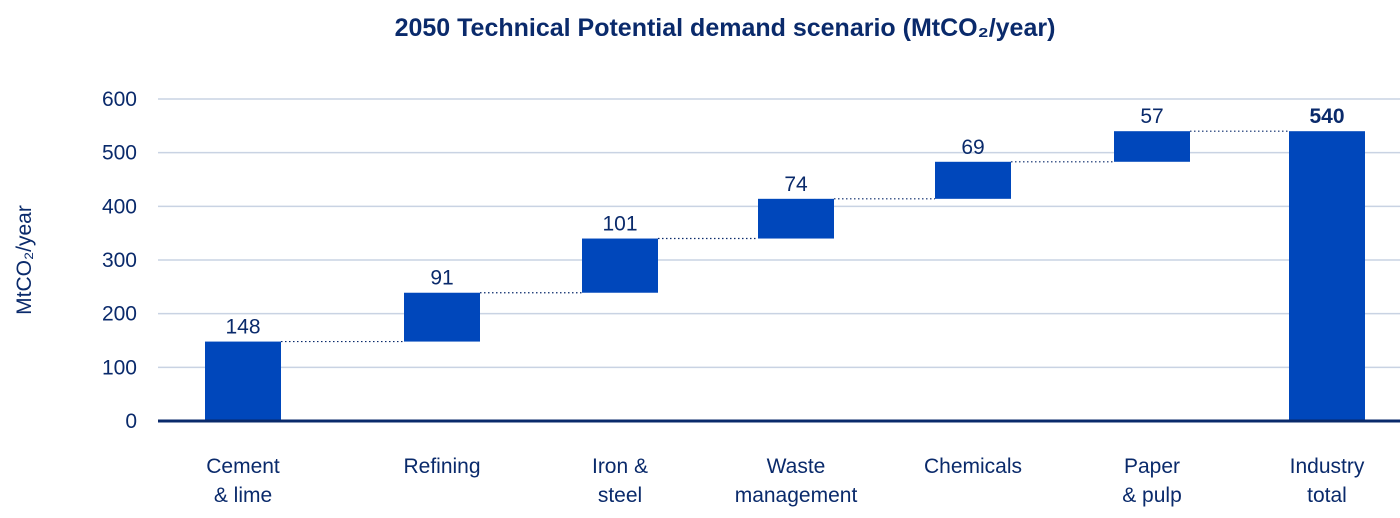 This screenshot has width=1400, height=518. I want to click on y-tick-label: 400, so click(119, 206).